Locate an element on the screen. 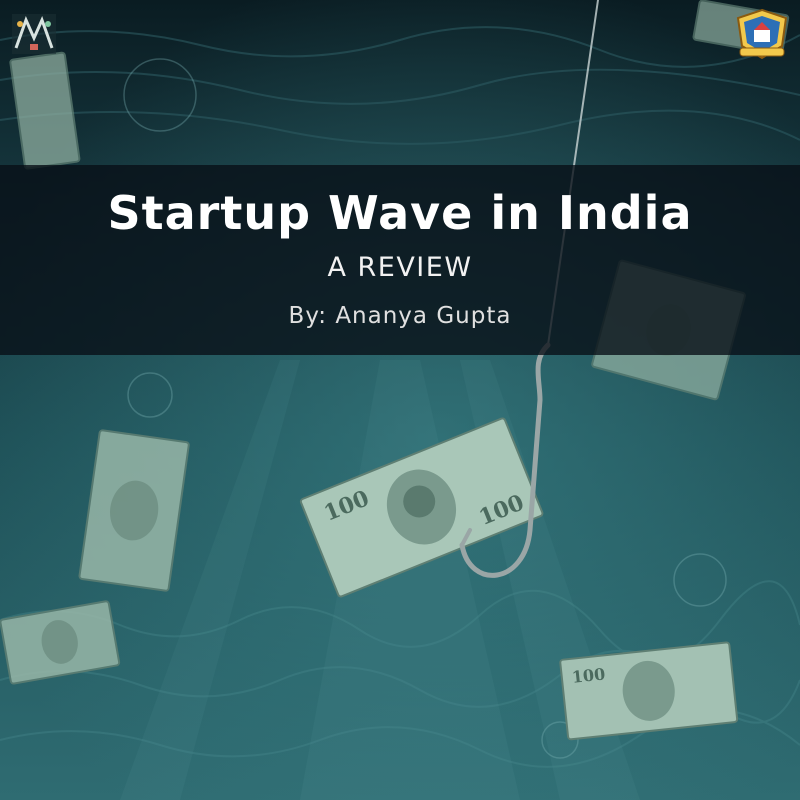 The width and height of the screenshot is (800, 800). bill-bottom-right: 100 is located at coordinates (649, 691).